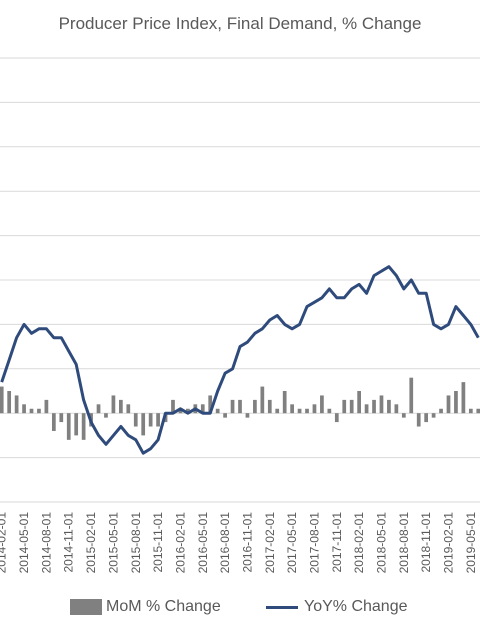 The width and height of the screenshot is (480, 637). Describe the element at coordinates (180, 543) in the screenshot. I see `x-tick-label: 2016-02-01` at that location.